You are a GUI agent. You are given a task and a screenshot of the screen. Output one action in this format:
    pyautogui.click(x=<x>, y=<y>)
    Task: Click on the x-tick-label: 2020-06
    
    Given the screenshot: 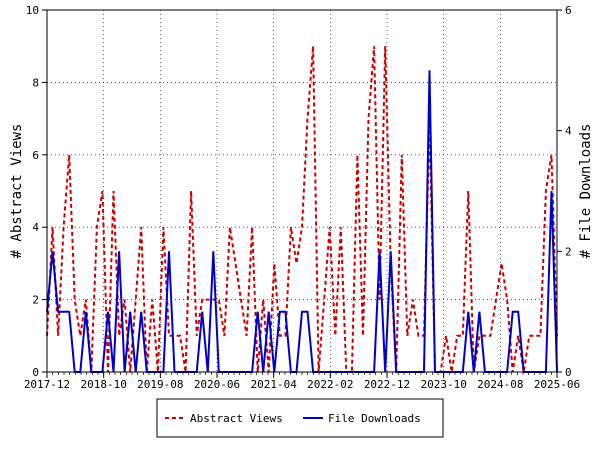 What is the action you would take?
    pyautogui.click(x=217, y=384)
    